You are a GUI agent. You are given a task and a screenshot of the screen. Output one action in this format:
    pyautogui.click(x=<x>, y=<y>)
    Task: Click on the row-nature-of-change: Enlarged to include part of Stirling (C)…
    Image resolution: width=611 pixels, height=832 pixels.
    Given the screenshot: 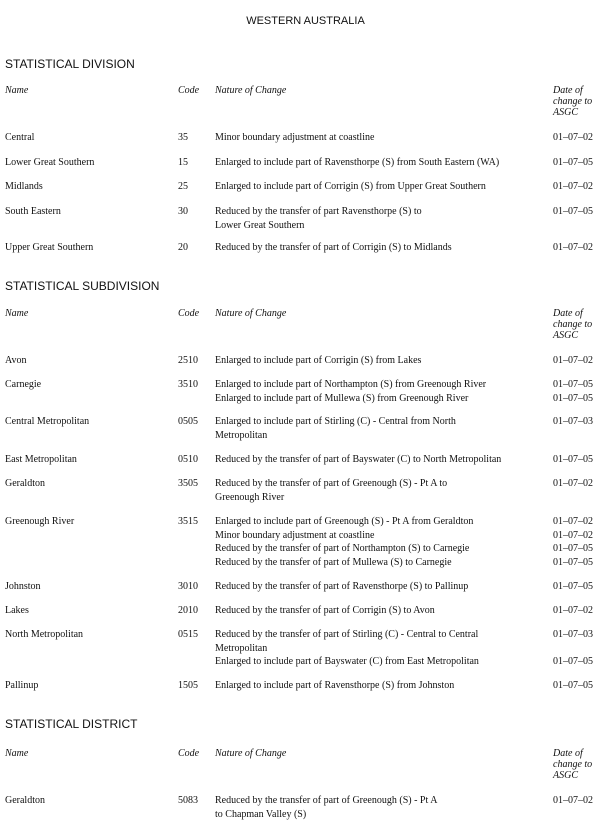 What is the action you would take?
    pyautogui.click(x=335, y=421)
    